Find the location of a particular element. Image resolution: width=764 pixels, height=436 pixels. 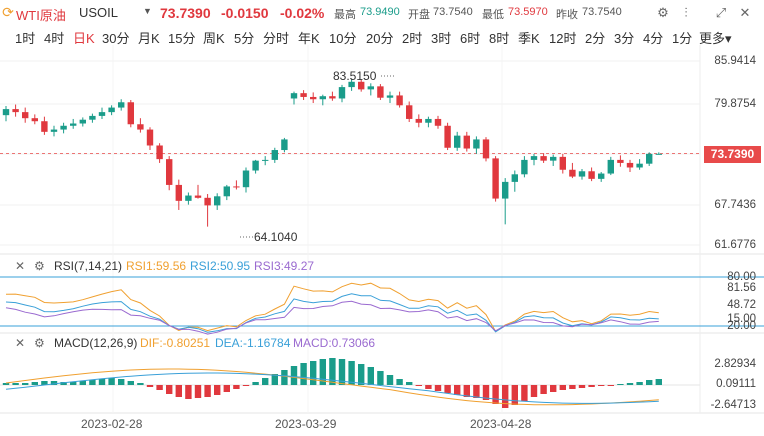

tab-timeframe: 6时 is located at coordinates (470, 38).